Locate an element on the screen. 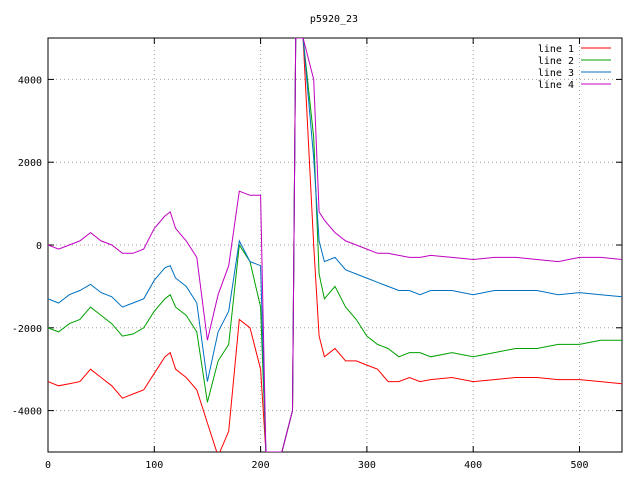 This screenshot has width=640, height=480. legend-label: line 2 is located at coordinates (556, 61).